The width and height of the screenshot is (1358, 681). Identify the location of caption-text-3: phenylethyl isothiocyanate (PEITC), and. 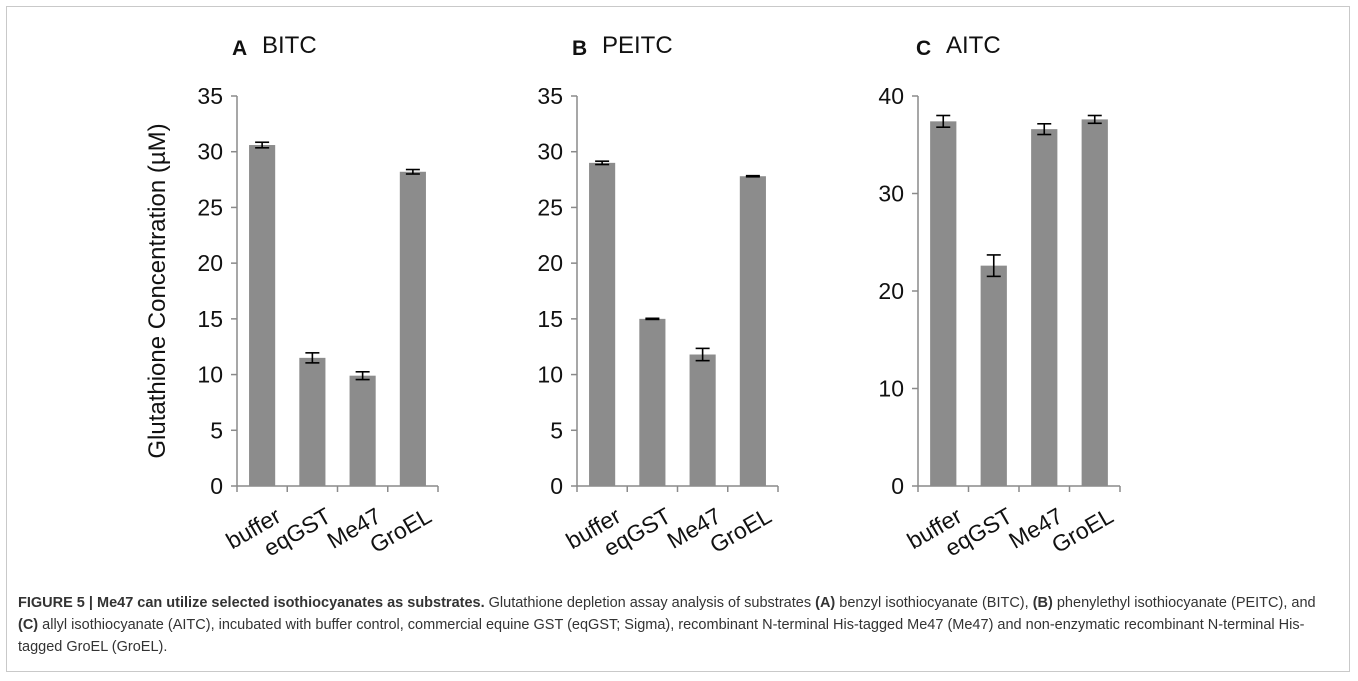
(1184, 603).